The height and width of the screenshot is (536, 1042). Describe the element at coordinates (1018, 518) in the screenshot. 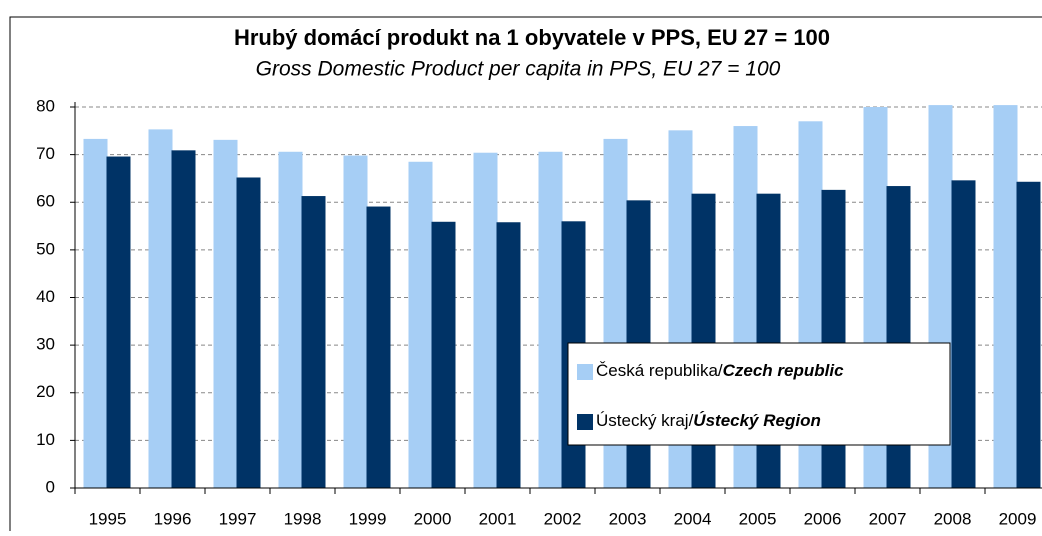

I see `x-tick-label: 2009` at that location.